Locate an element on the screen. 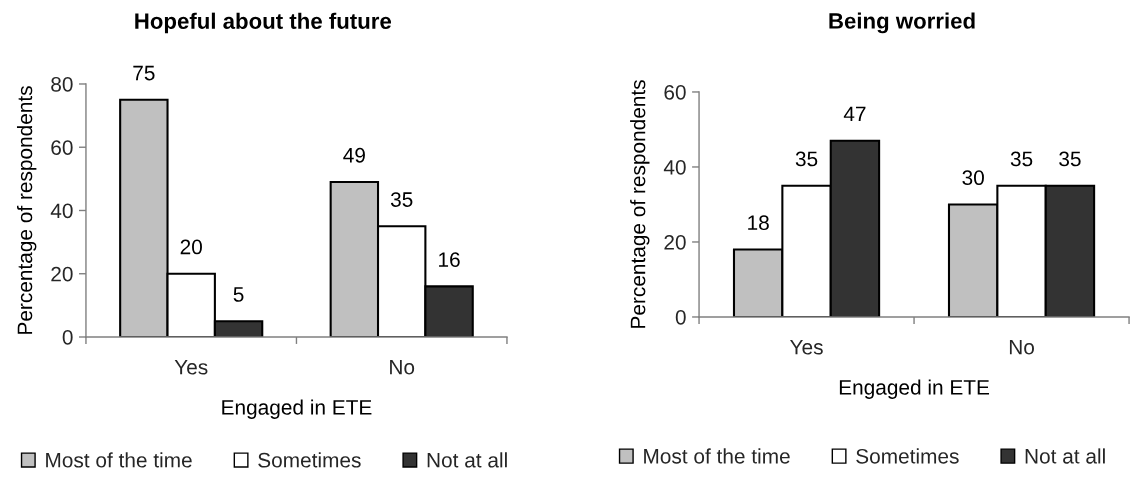  data-label: 18 is located at coordinates (758, 223).